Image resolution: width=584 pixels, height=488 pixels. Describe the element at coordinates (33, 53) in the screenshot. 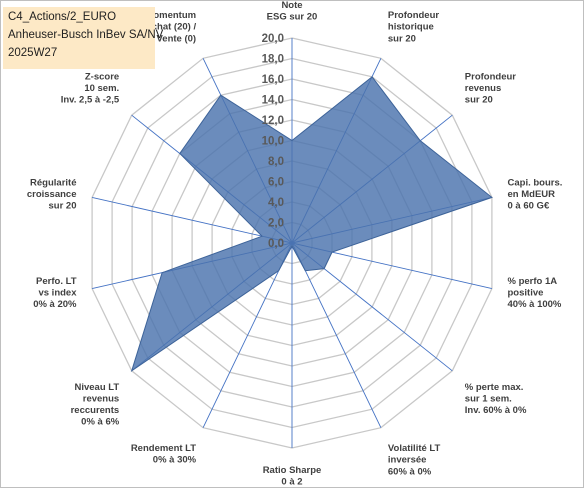

I see `title-line-3: 2025W27` at that location.